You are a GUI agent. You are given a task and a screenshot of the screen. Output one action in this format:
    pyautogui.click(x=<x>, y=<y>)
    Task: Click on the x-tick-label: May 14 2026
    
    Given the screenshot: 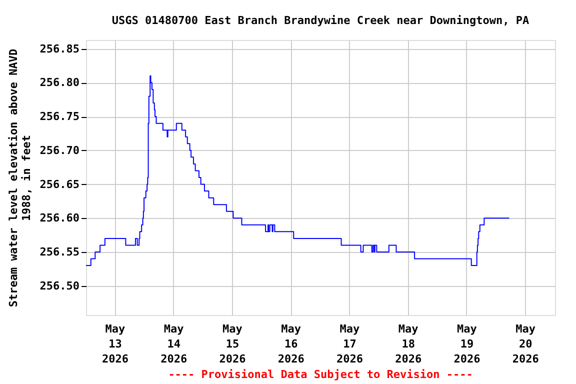 What is the action you would take?
    pyautogui.click(x=174, y=344)
    